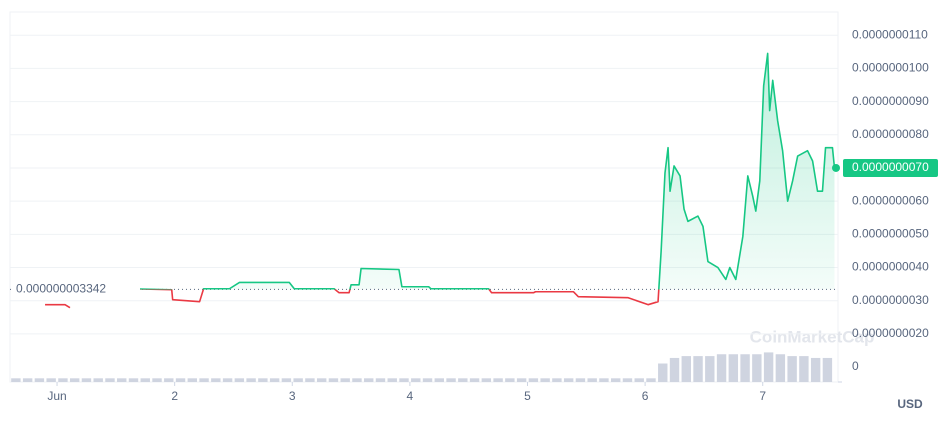  I want to click on x-tick-label: Jun, so click(56, 396).